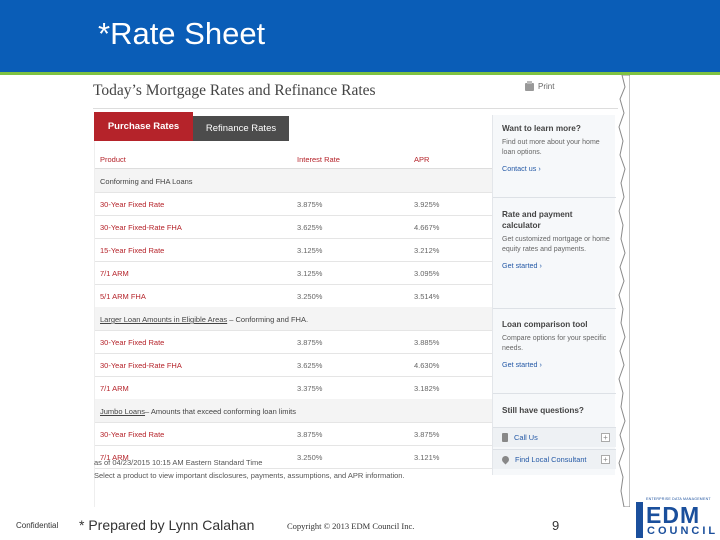  I want to click on logo-mark, so click(639, 520).